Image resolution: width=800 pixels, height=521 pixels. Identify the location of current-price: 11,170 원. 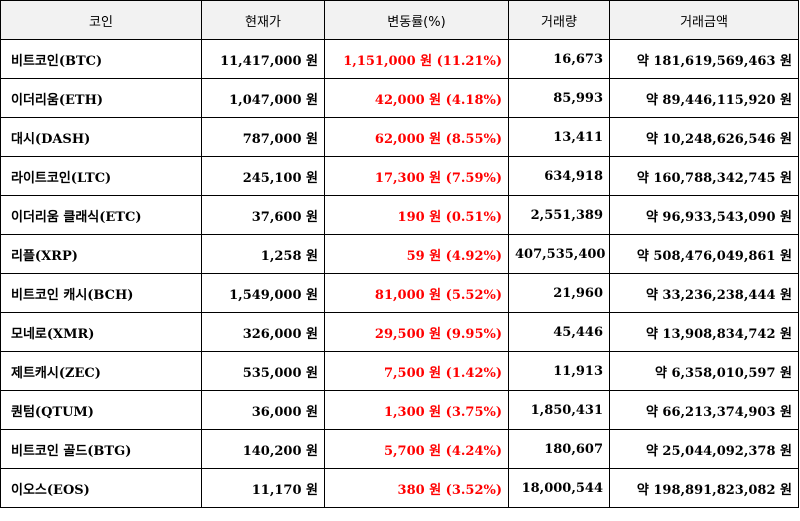
(263, 488).